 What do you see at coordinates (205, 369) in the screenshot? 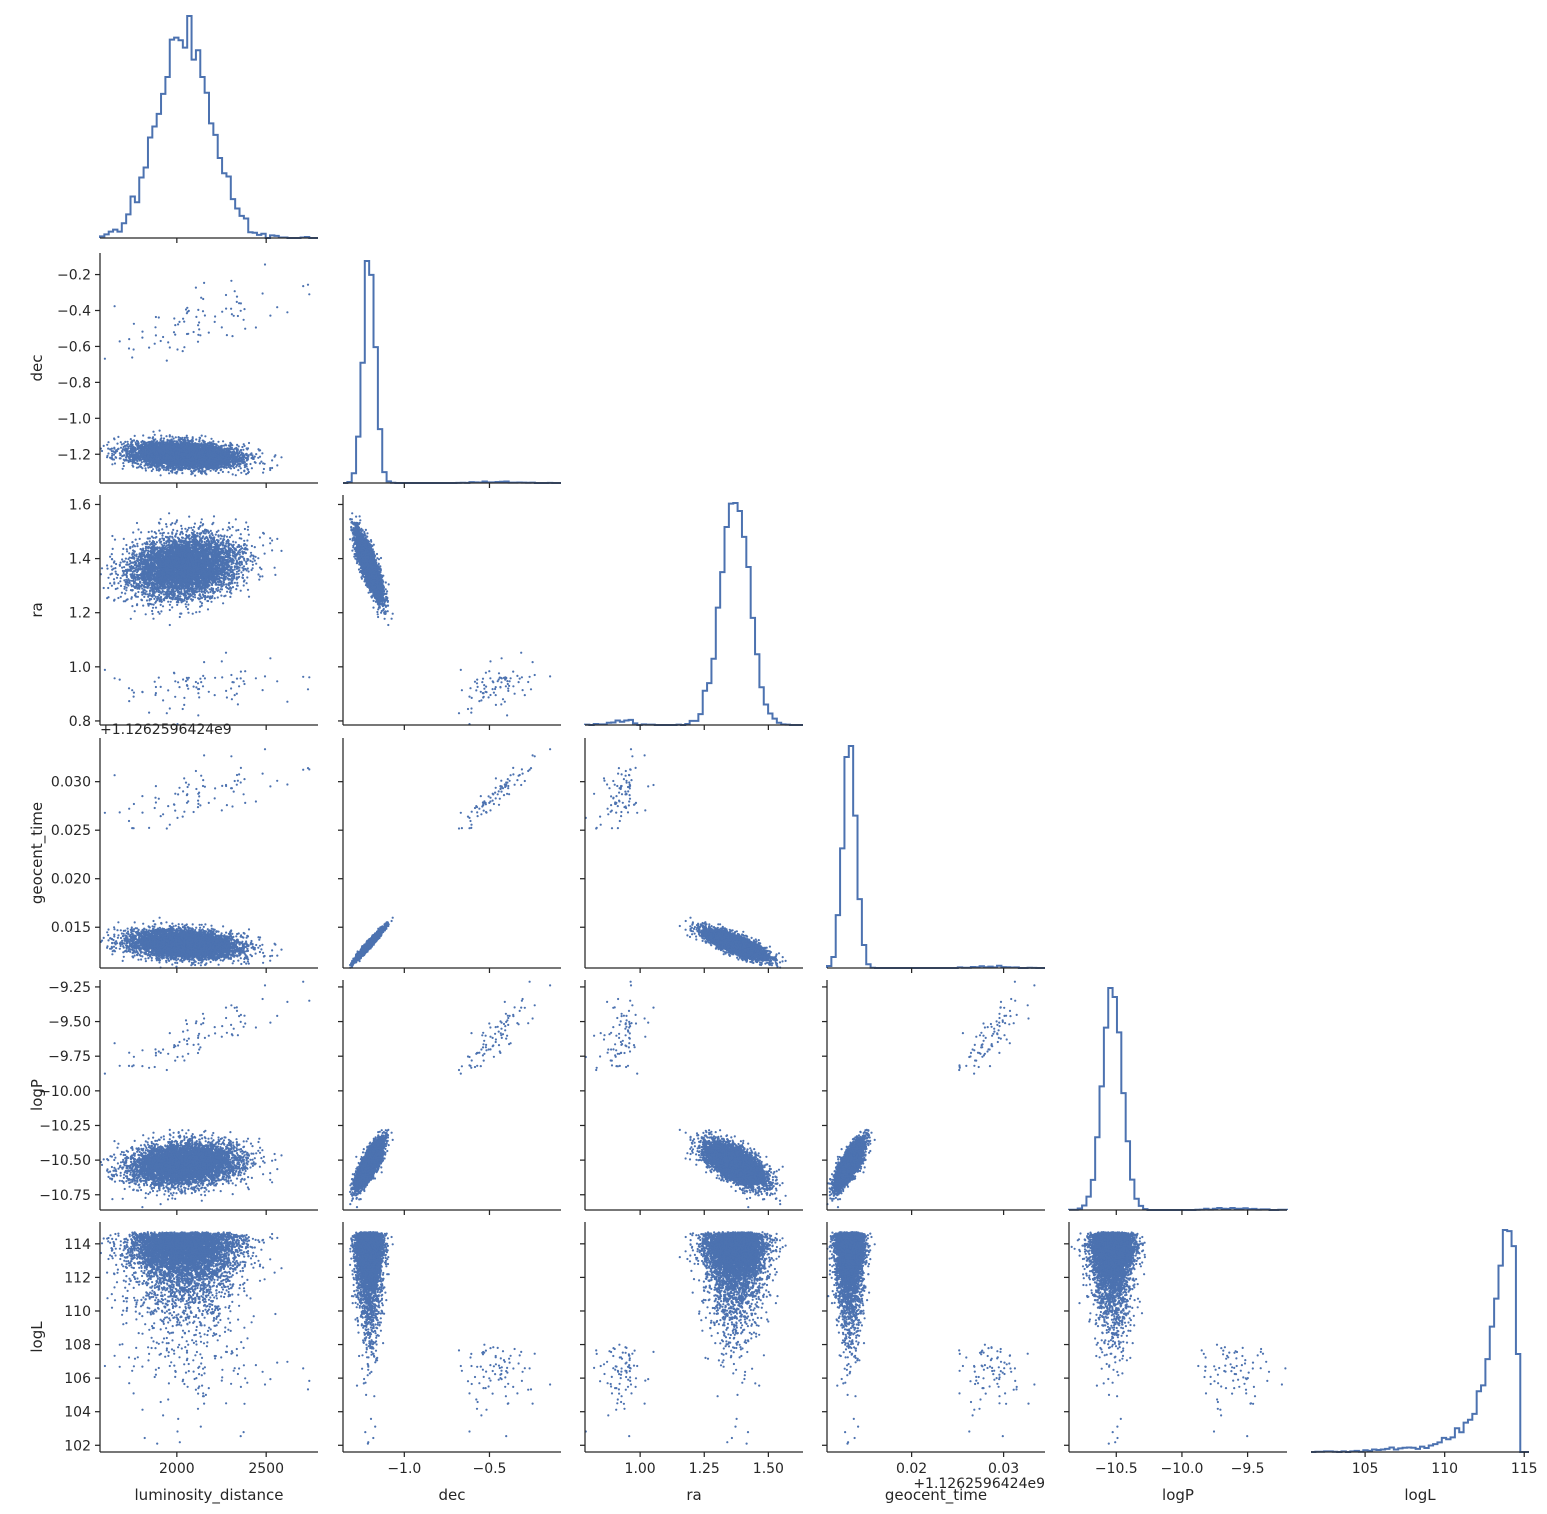
I see `scatter-points` at bounding box center [205, 369].